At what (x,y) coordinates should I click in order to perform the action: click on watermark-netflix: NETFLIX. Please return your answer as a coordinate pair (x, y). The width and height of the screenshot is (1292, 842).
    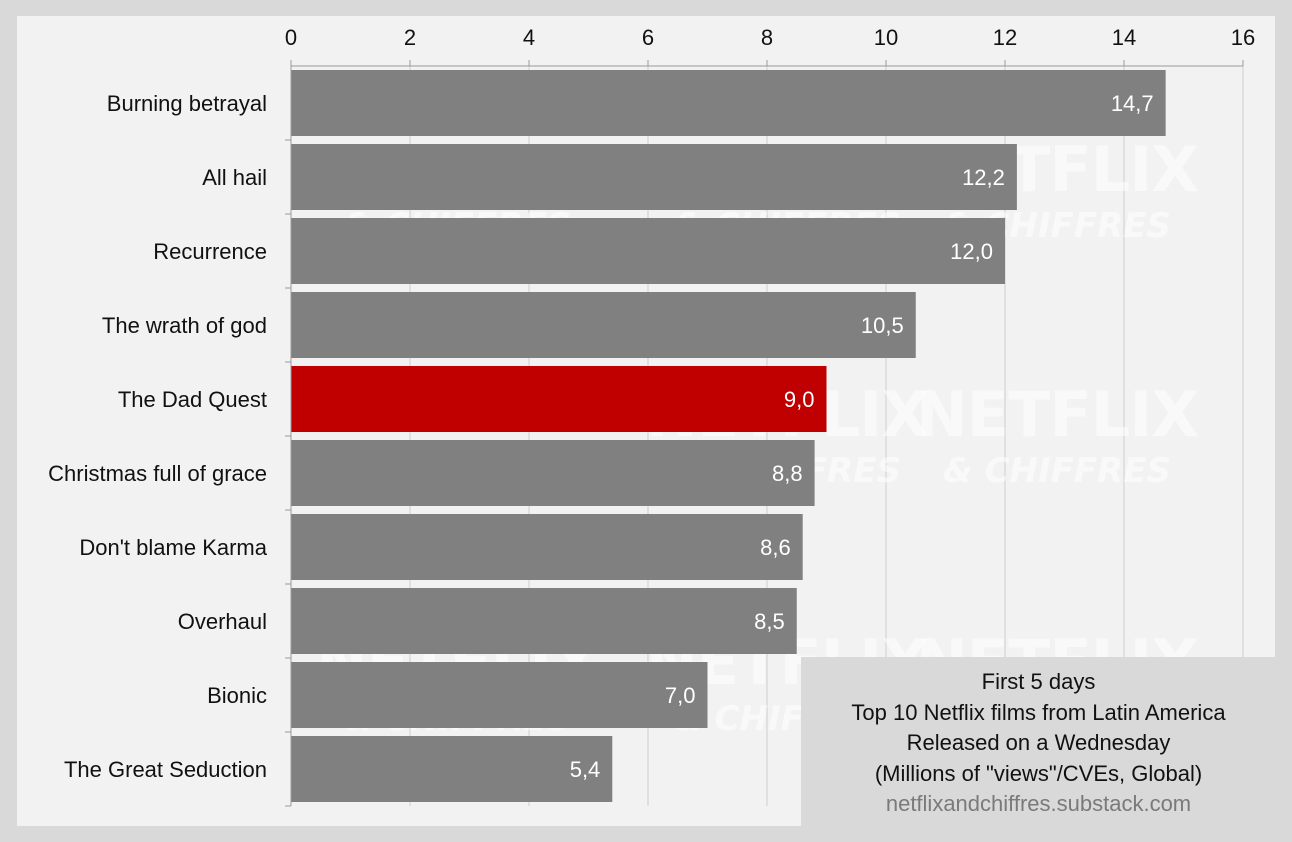
    Looking at the image, I should click on (1057, 414).